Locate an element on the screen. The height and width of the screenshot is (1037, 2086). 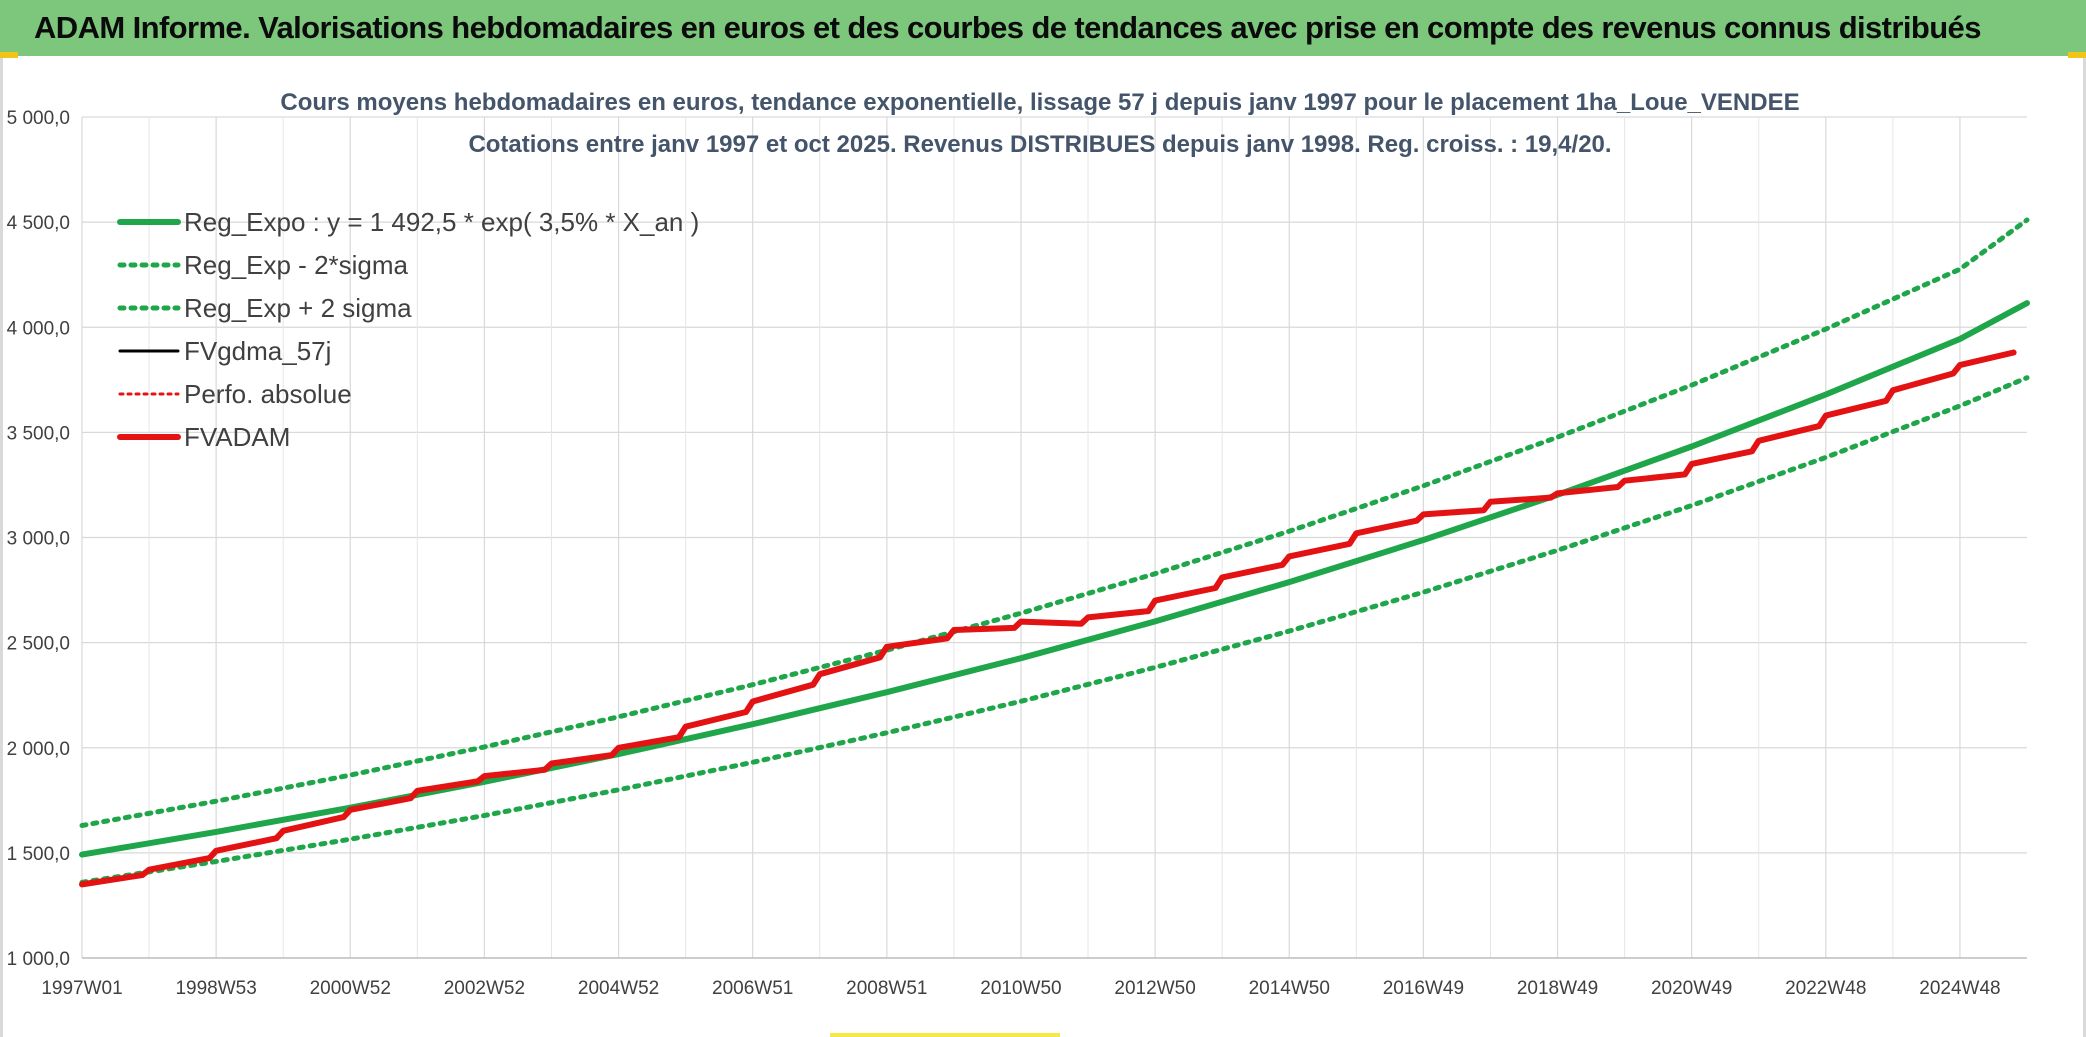
y-tick-label: 1 500,0 is located at coordinates (38, 854).